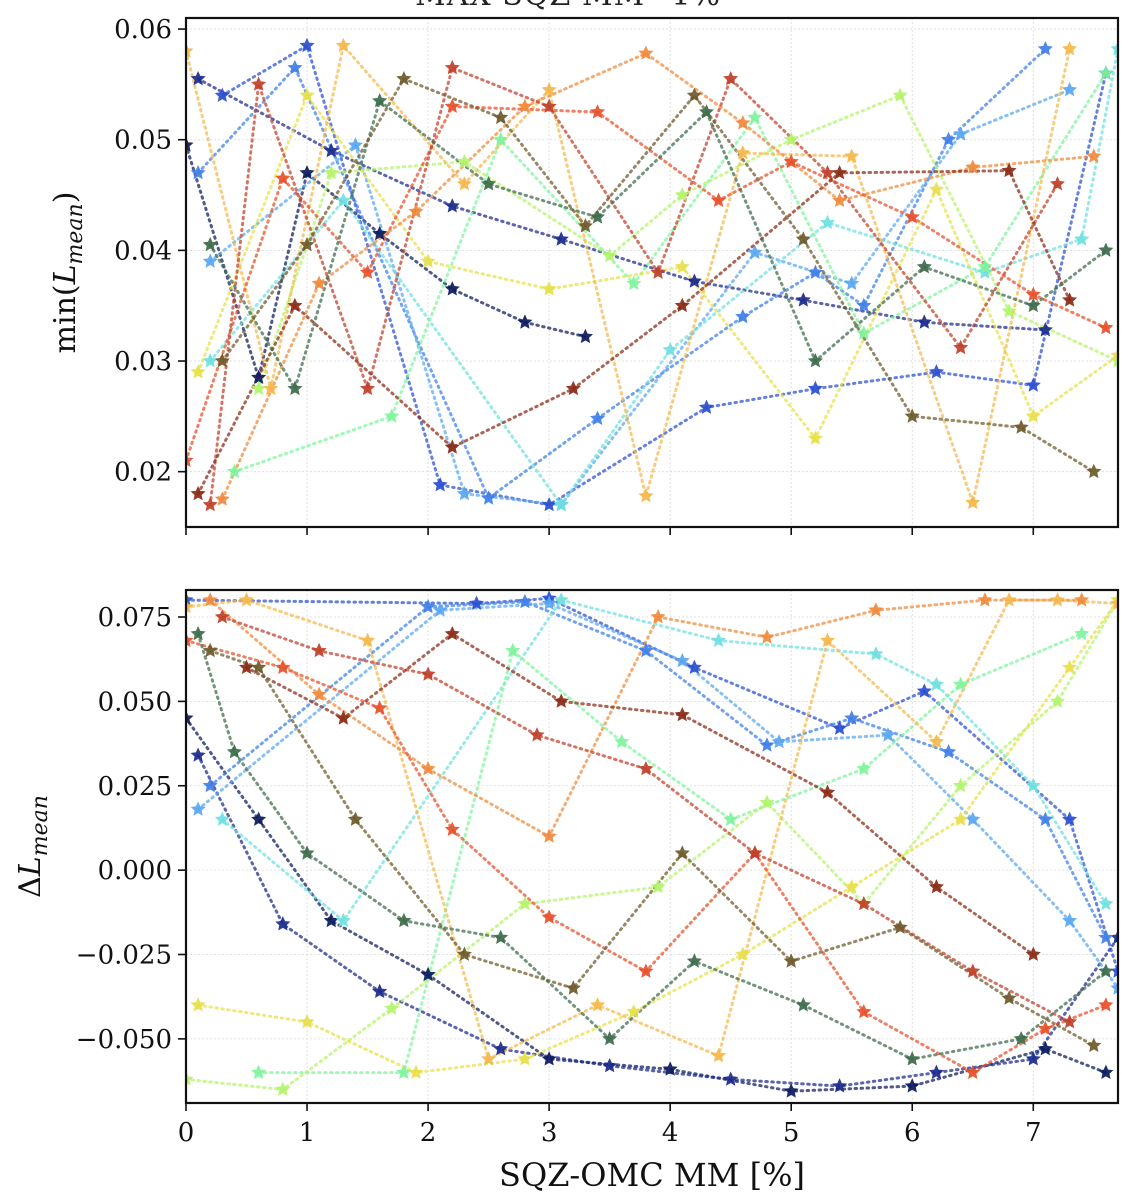 The width and height of the screenshot is (1136, 1200). Describe the element at coordinates (135, 871) in the screenshot. I see `y-tick-label: 0.000` at that location.